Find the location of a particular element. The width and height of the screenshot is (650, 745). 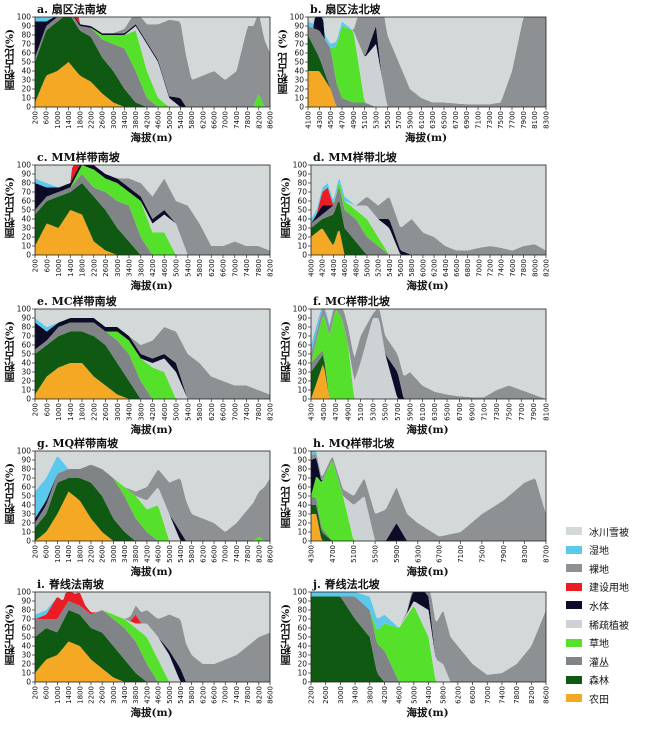

area-sparse-h is located at coordinates (428, 501).